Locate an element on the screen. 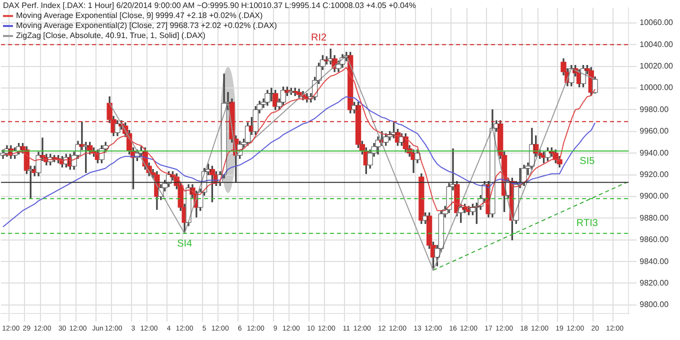  ref-line-label: SI4 is located at coordinates (185, 244).